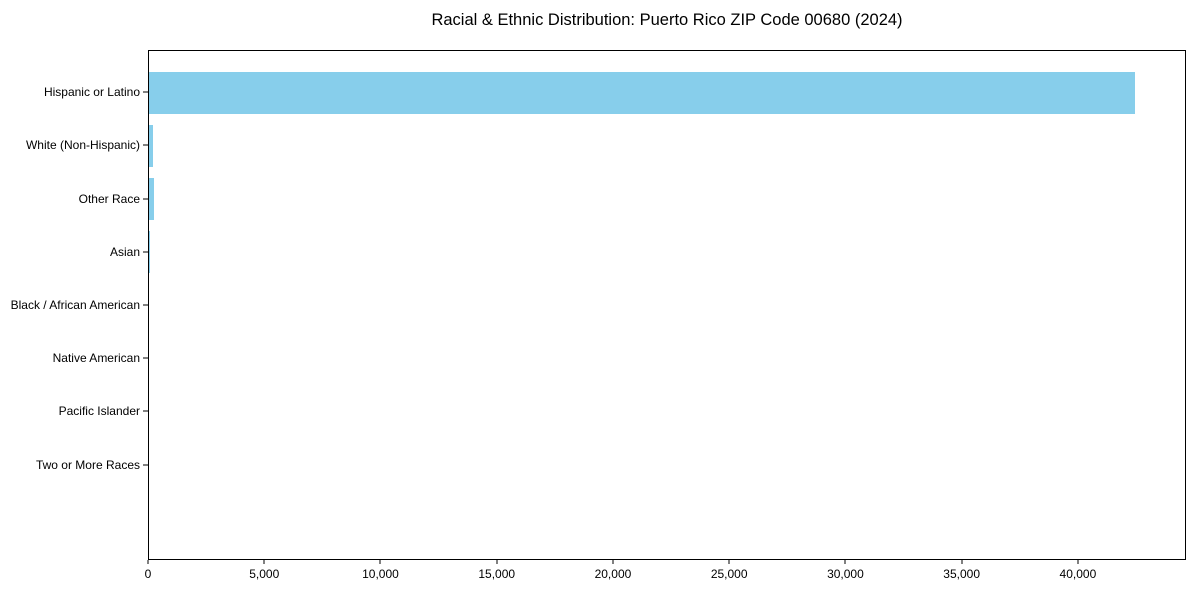 The width and height of the screenshot is (1200, 600). What do you see at coordinates (87, 464) in the screenshot?
I see `y-tick-label: Two or More Races` at bounding box center [87, 464].